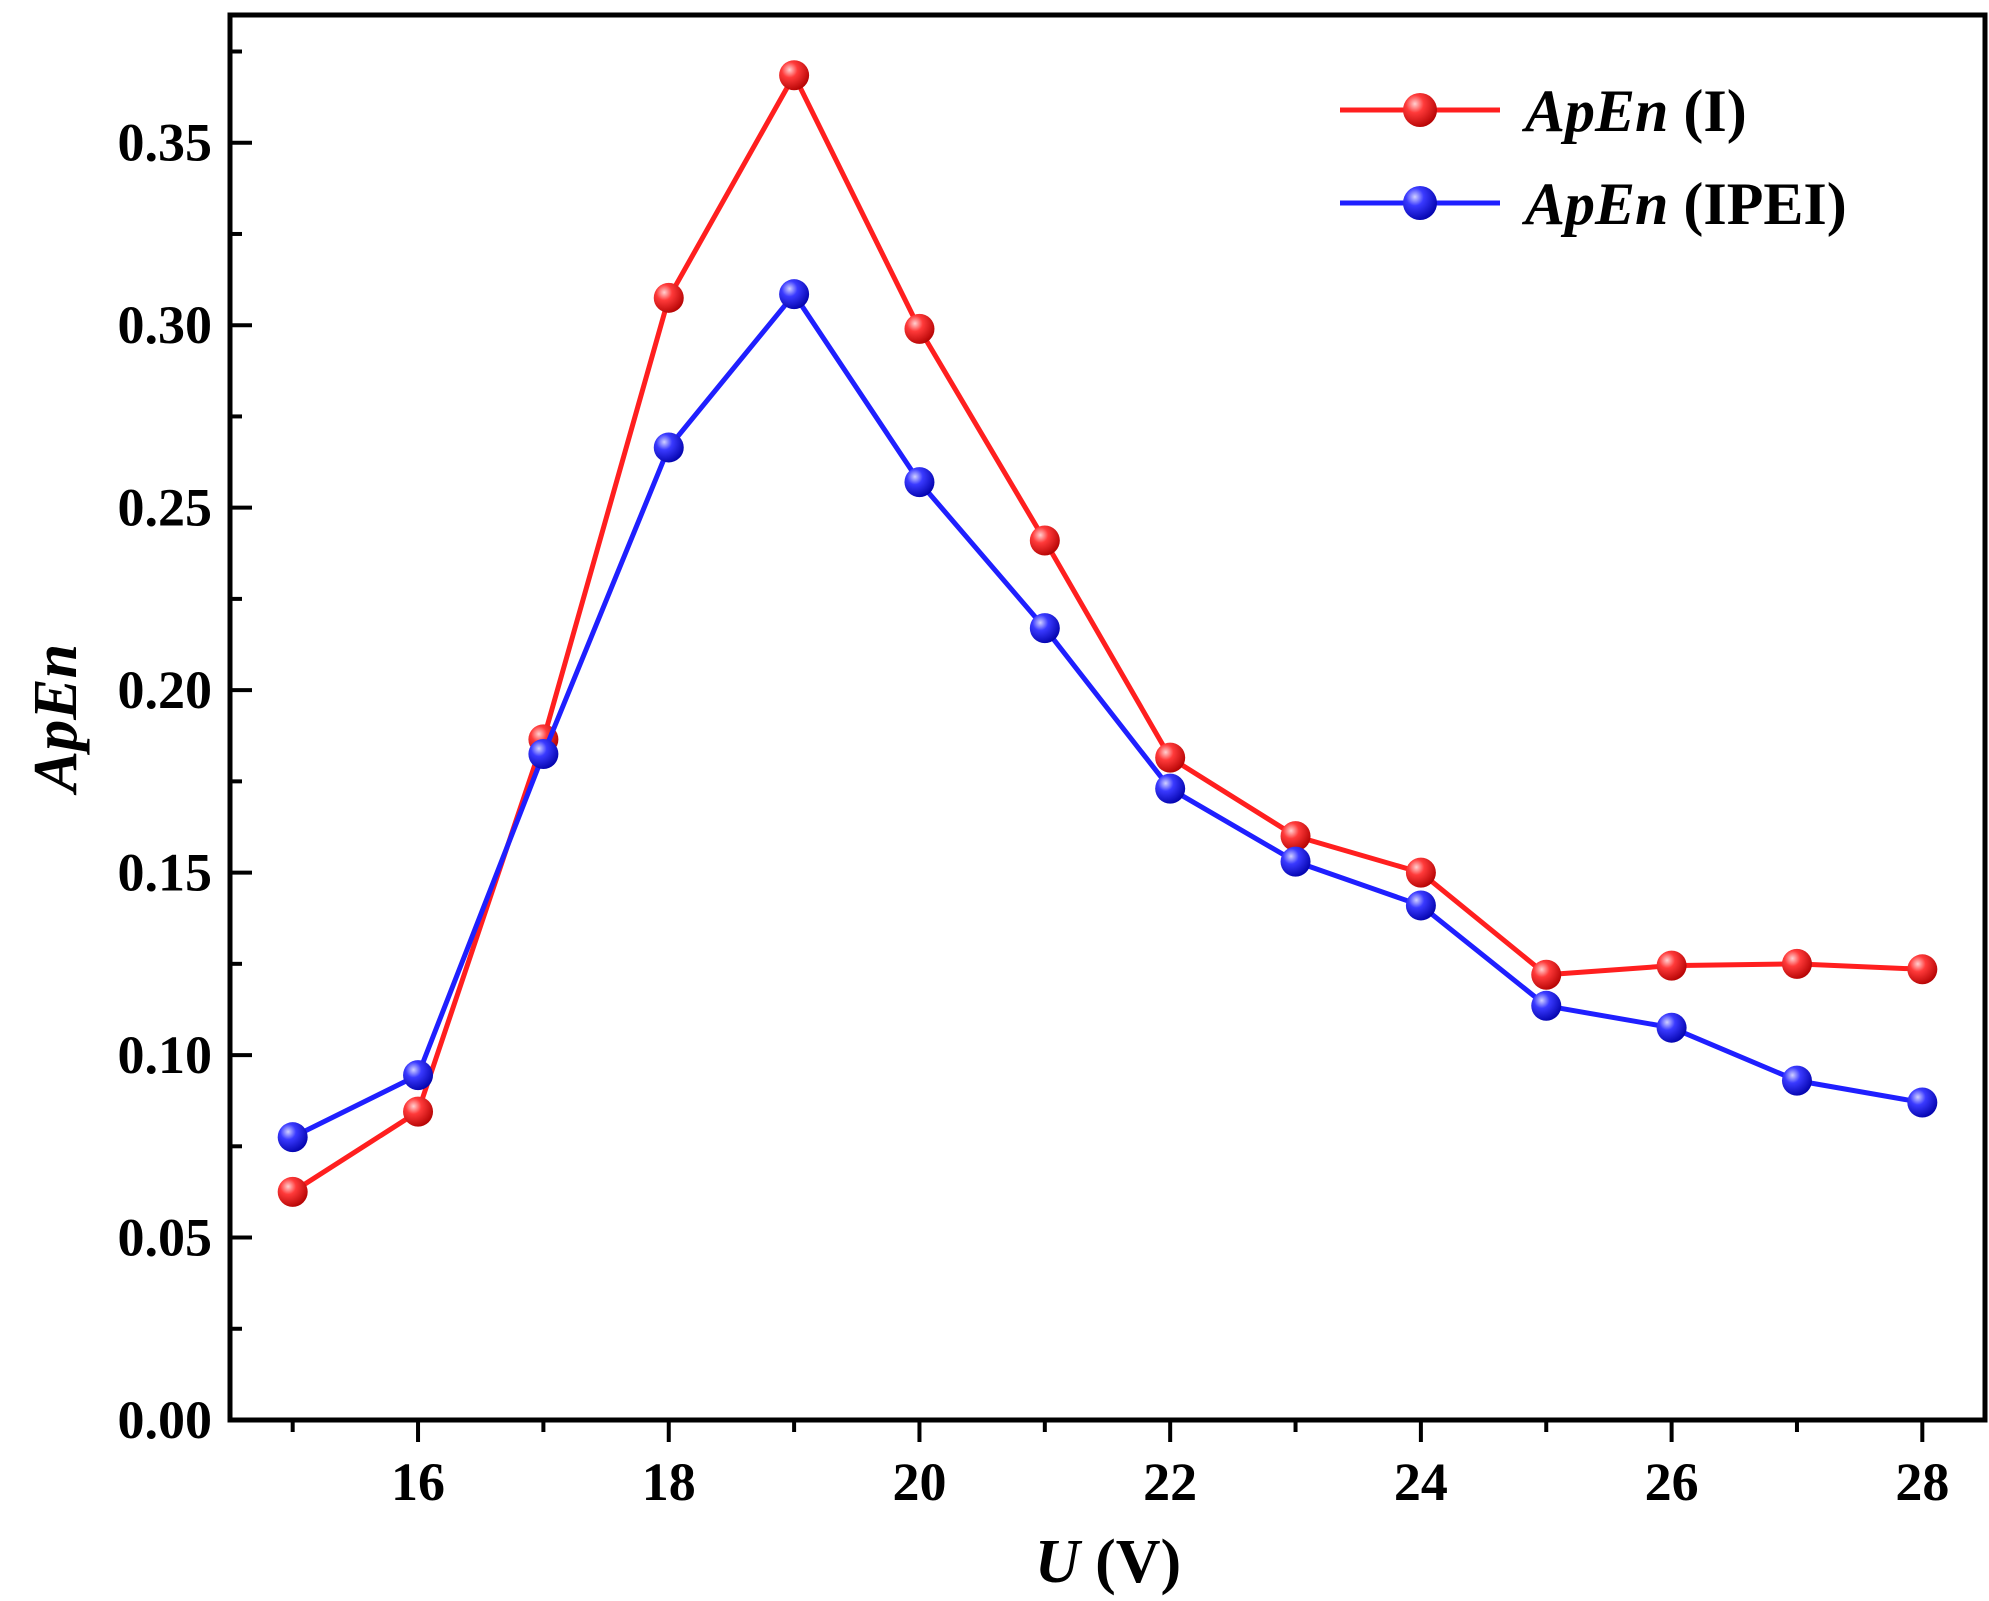 The height and width of the screenshot is (1601, 1989). What do you see at coordinates (1594, 111) in the screenshot?
I see `legend-label-series-1-italic: ApEn` at bounding box center [1594, 111].